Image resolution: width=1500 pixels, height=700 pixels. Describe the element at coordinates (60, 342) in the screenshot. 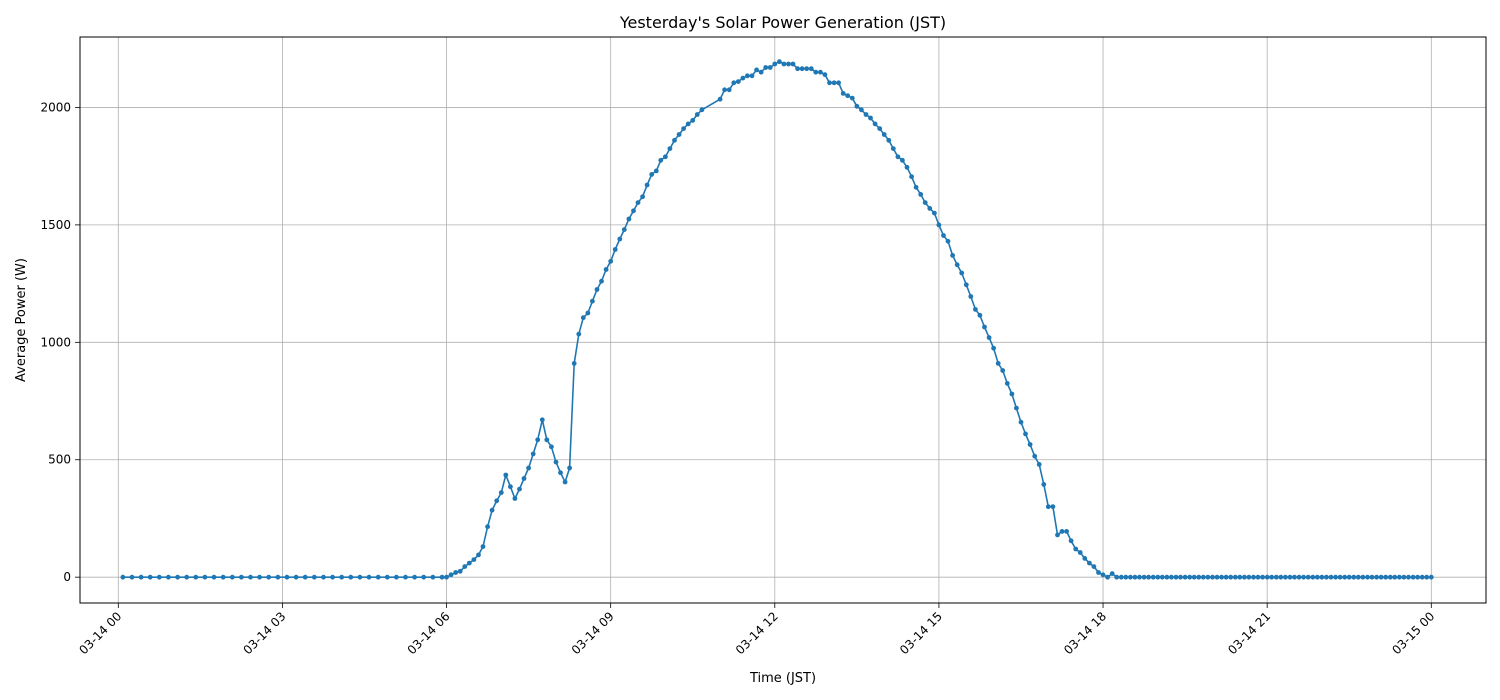

I see `y-axis-ticks: 0 500 1000 1500 2000` at that location.